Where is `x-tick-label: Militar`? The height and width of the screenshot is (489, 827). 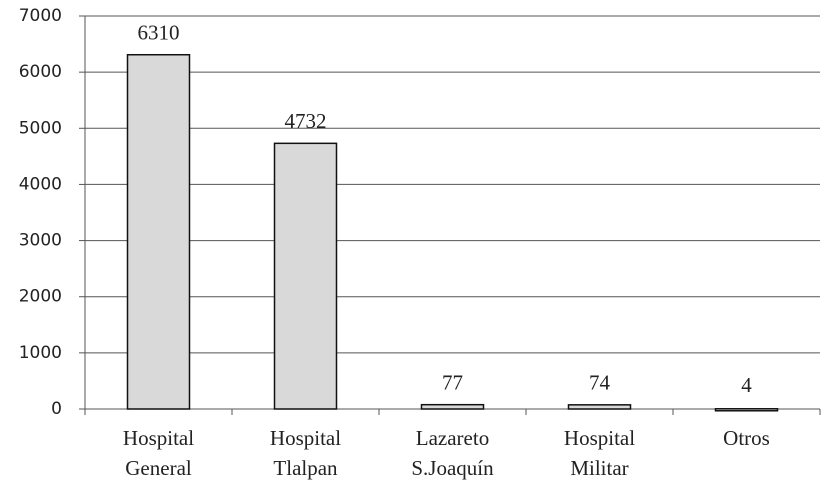
x-tick-label: Militar is located at coordinates (599, 468).